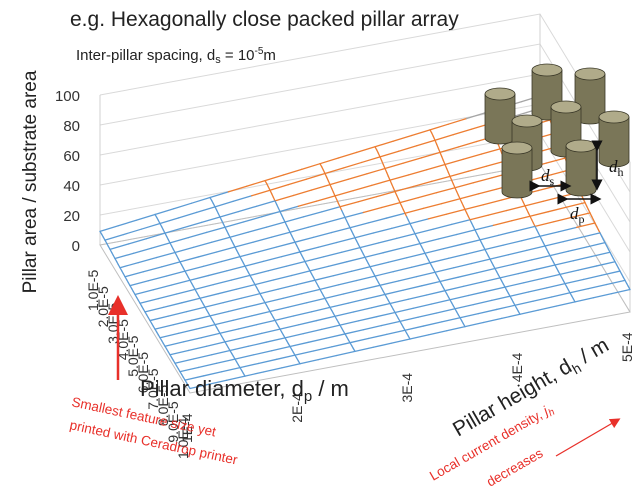  What do you see at coordinates (71, 156) in the screenshot?
I see `z-tick-label: 60` at bounding box center [71, 156].